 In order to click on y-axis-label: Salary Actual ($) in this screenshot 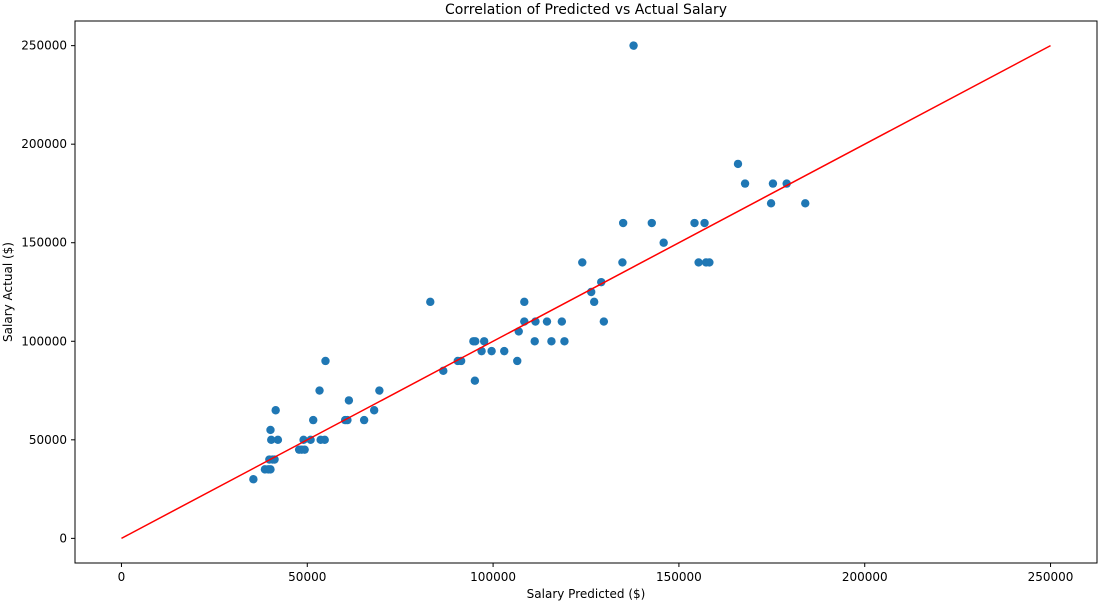, I will do `click(8, 292)`.